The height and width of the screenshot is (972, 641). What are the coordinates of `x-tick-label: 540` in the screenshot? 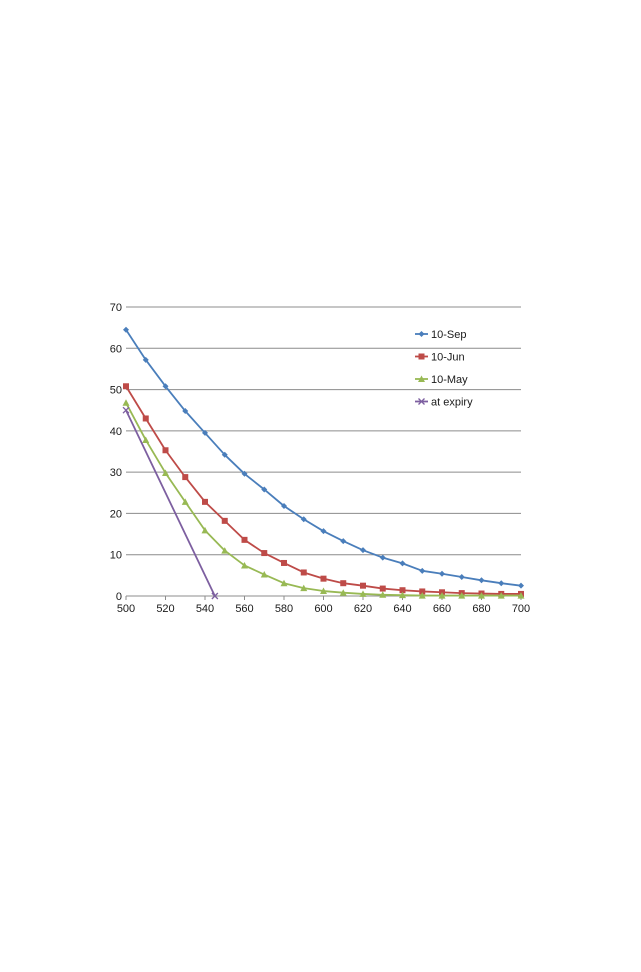 It's located at (205, 609).